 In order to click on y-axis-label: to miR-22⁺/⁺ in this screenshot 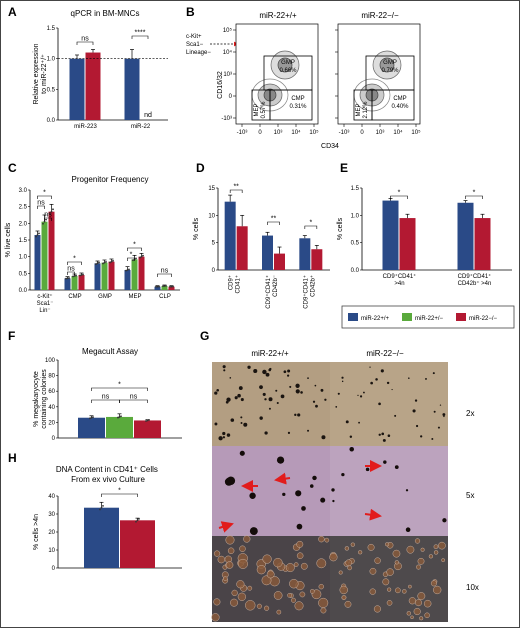, I will do `click(44, 74)`.